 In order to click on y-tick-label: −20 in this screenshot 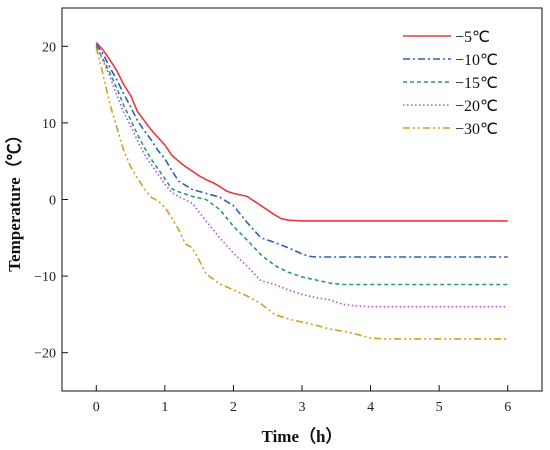, I will do `click(45, 354)`.